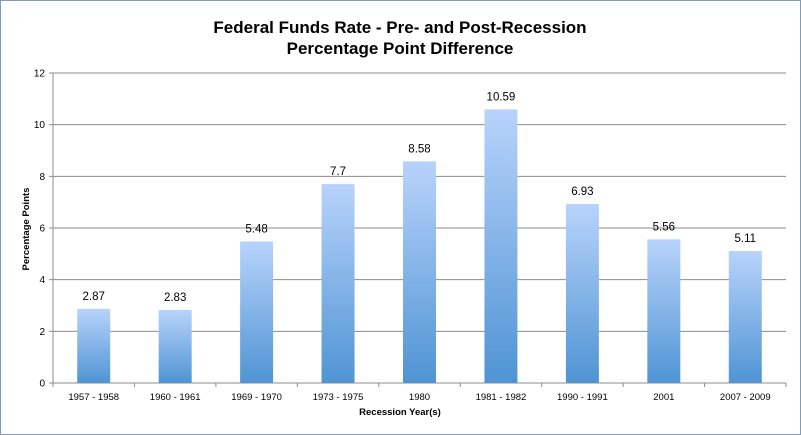  I want to click on x-tick-label: 2001, so click(663, 397).